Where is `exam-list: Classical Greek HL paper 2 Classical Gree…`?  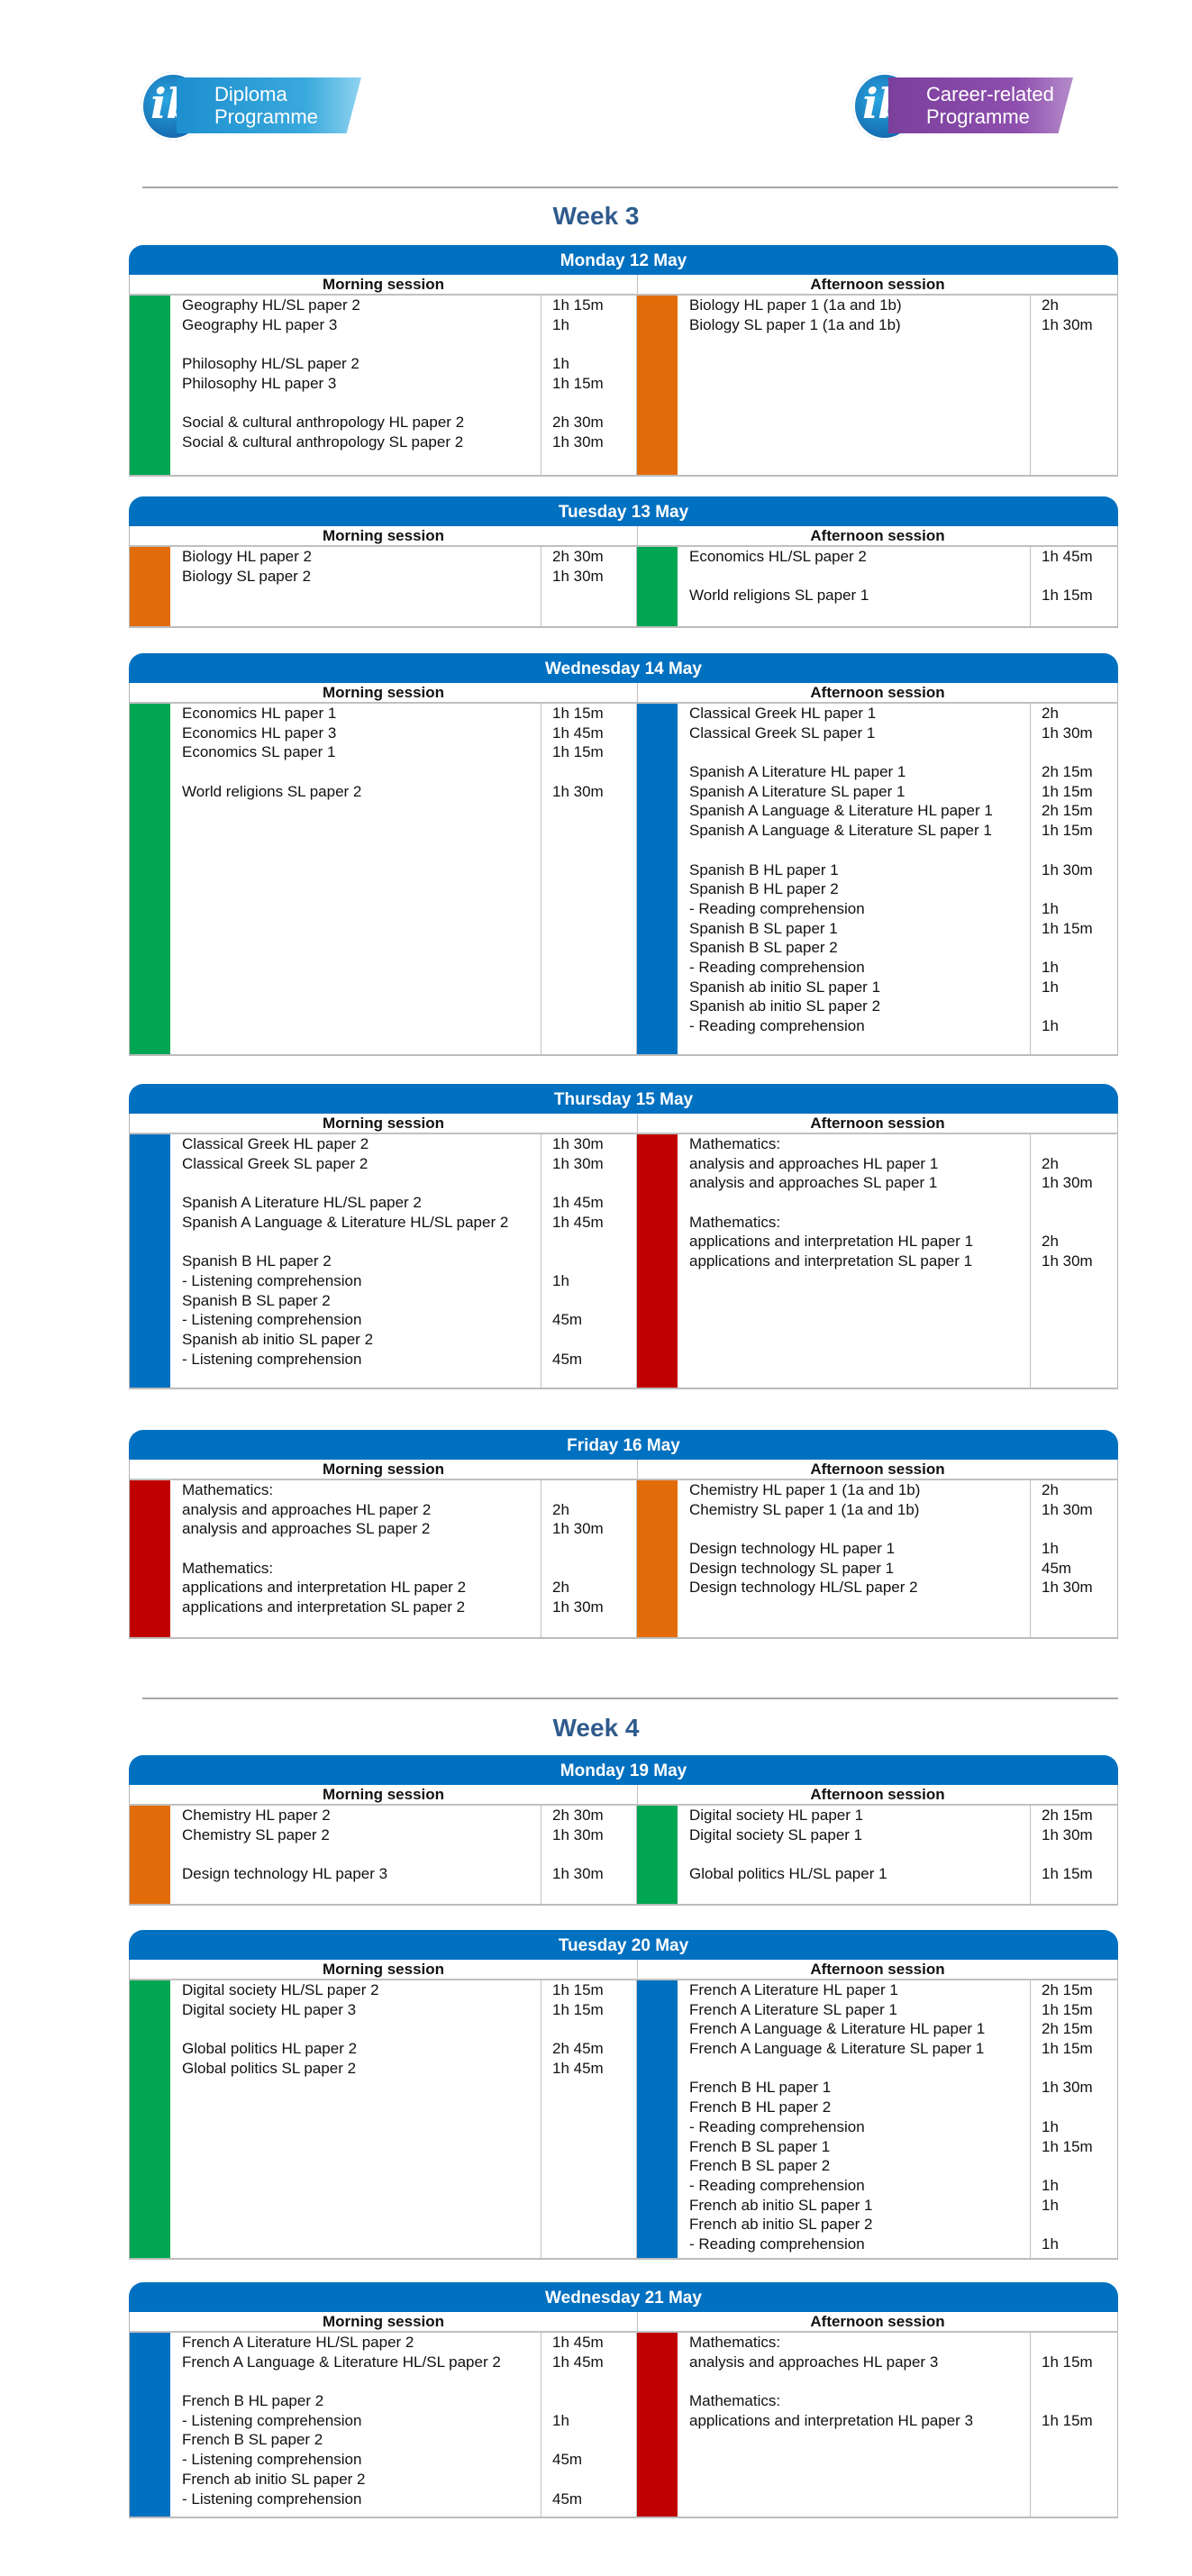 exam-list: Classical Greek HL paper 2 Classical Gree… is located at coordinates (355, 1261).